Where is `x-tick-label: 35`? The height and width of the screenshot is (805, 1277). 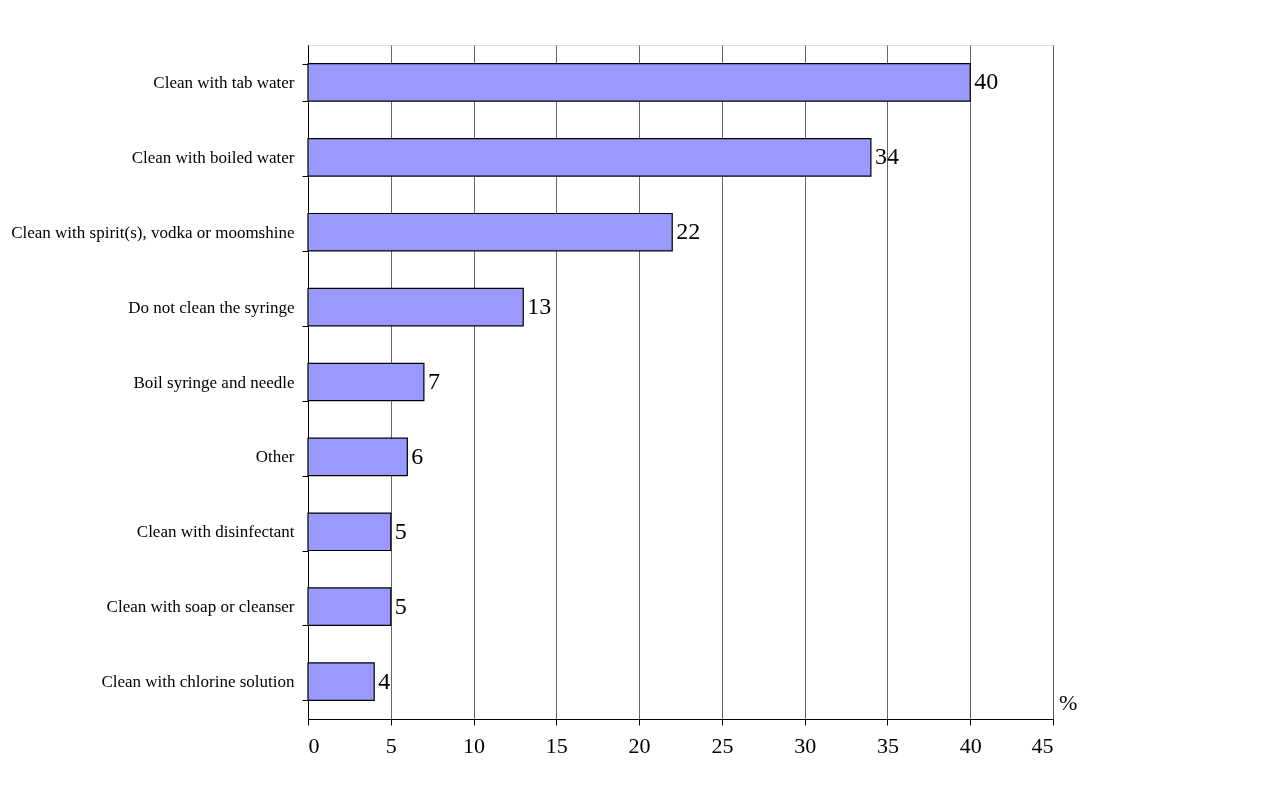 x-tick-label: 35 is located at coordinates (887, 745).